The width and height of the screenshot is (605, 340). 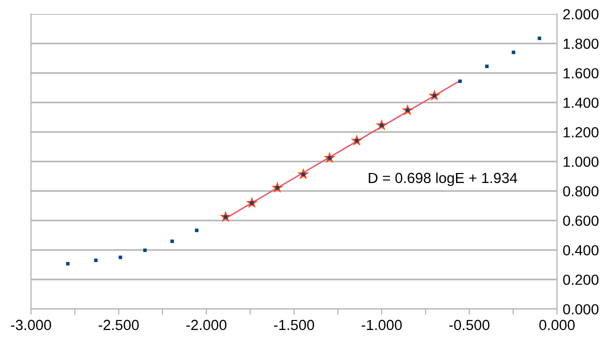 What do you see at coordinates (580, 250) in the screenshot?
I see `y-tick-label: 0.400` at bounding box center [580, 250].